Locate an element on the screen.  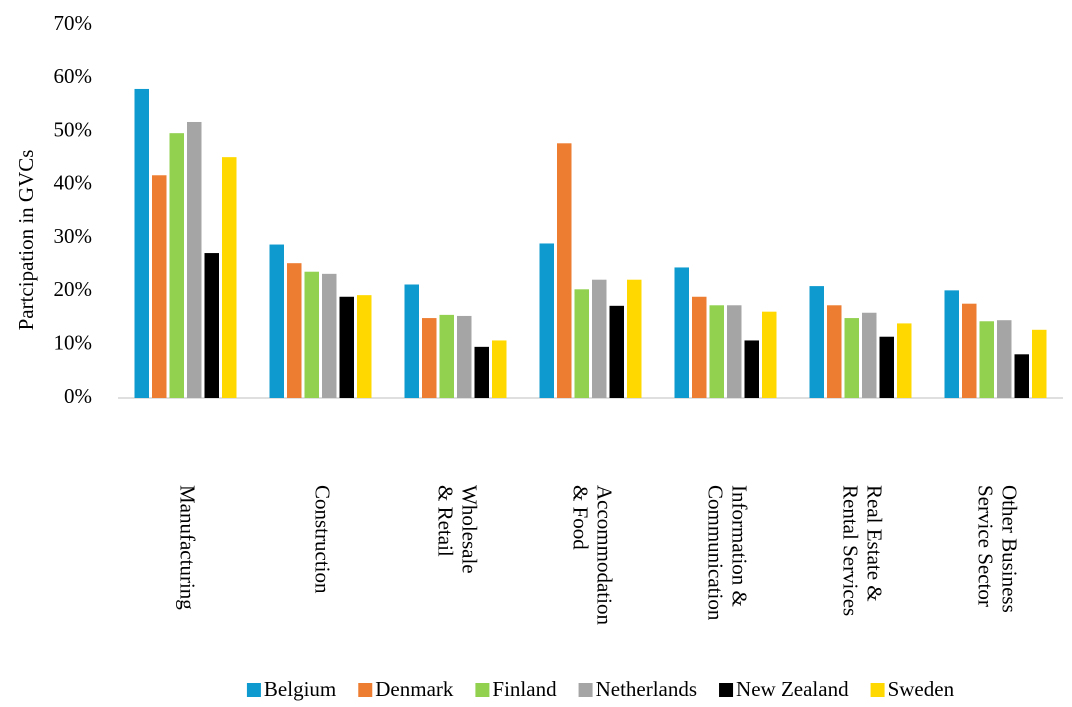
x-tick-label: Real Estate & is located at coordinates (875, 543).